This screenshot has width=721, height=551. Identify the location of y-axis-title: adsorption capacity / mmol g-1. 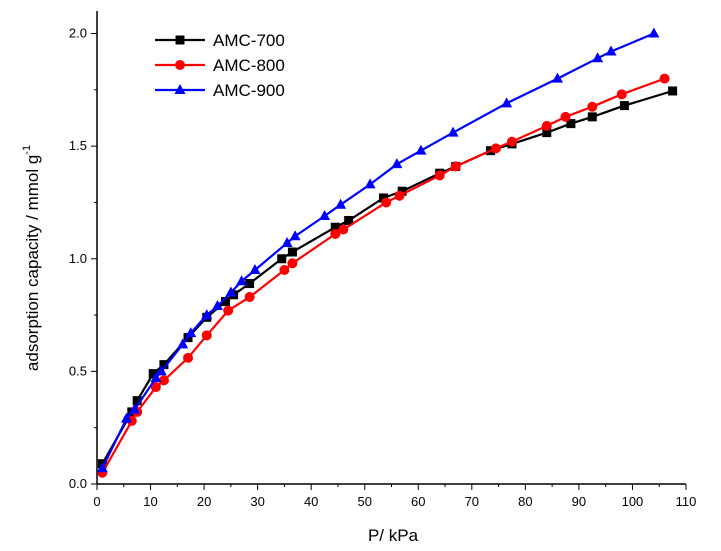
(31, 258).